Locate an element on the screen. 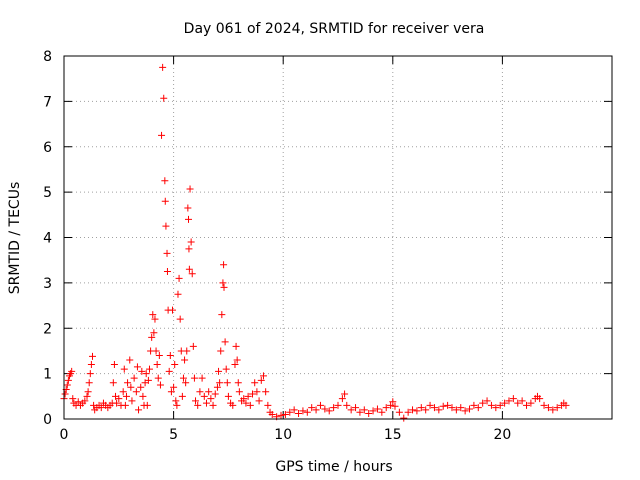  x-tick-label: 0 is located at coordinates (64, 435).